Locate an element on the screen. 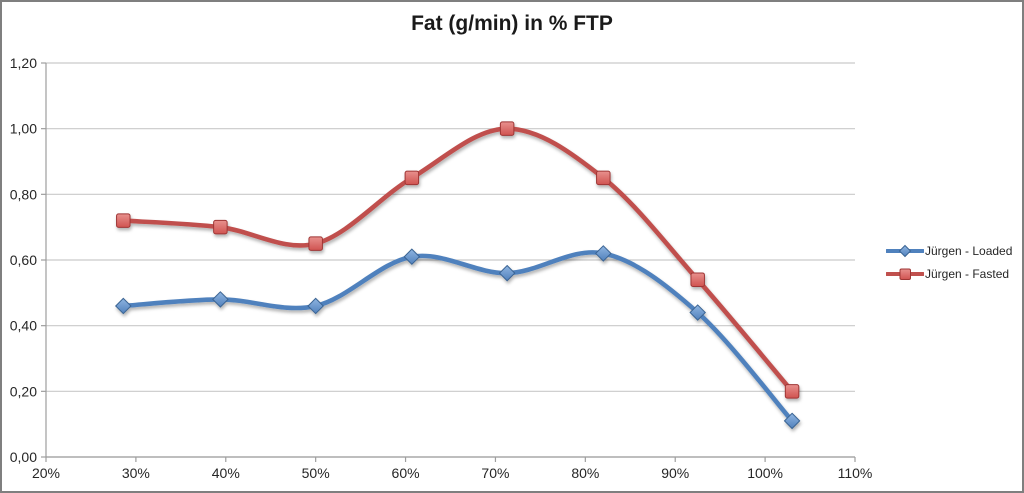 Image resolution: width=1024 pixels, height=493 pixels. x-tick-label: 40% is located at coordinates (226, 473).